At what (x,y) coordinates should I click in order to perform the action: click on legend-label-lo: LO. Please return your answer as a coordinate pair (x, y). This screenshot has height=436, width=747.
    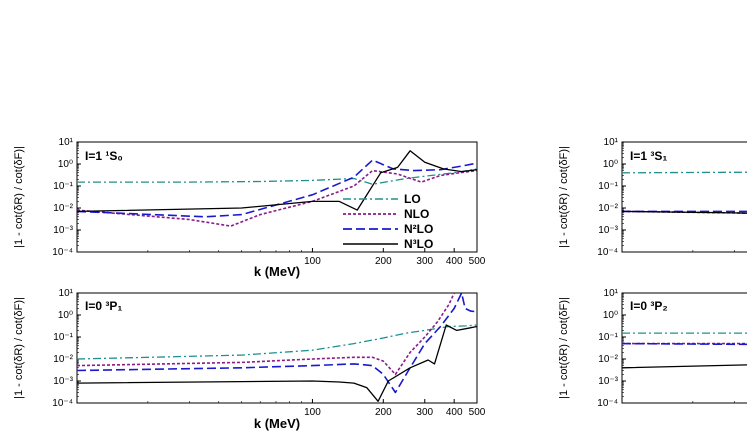
    Looking at the image, I should click on (412, 199).